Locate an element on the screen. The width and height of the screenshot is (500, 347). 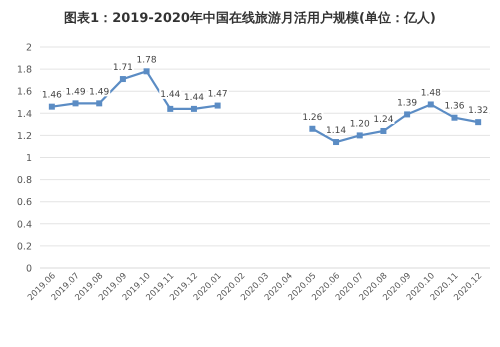
y-tick-label: 0.6 is located at coordinates (24, 202).